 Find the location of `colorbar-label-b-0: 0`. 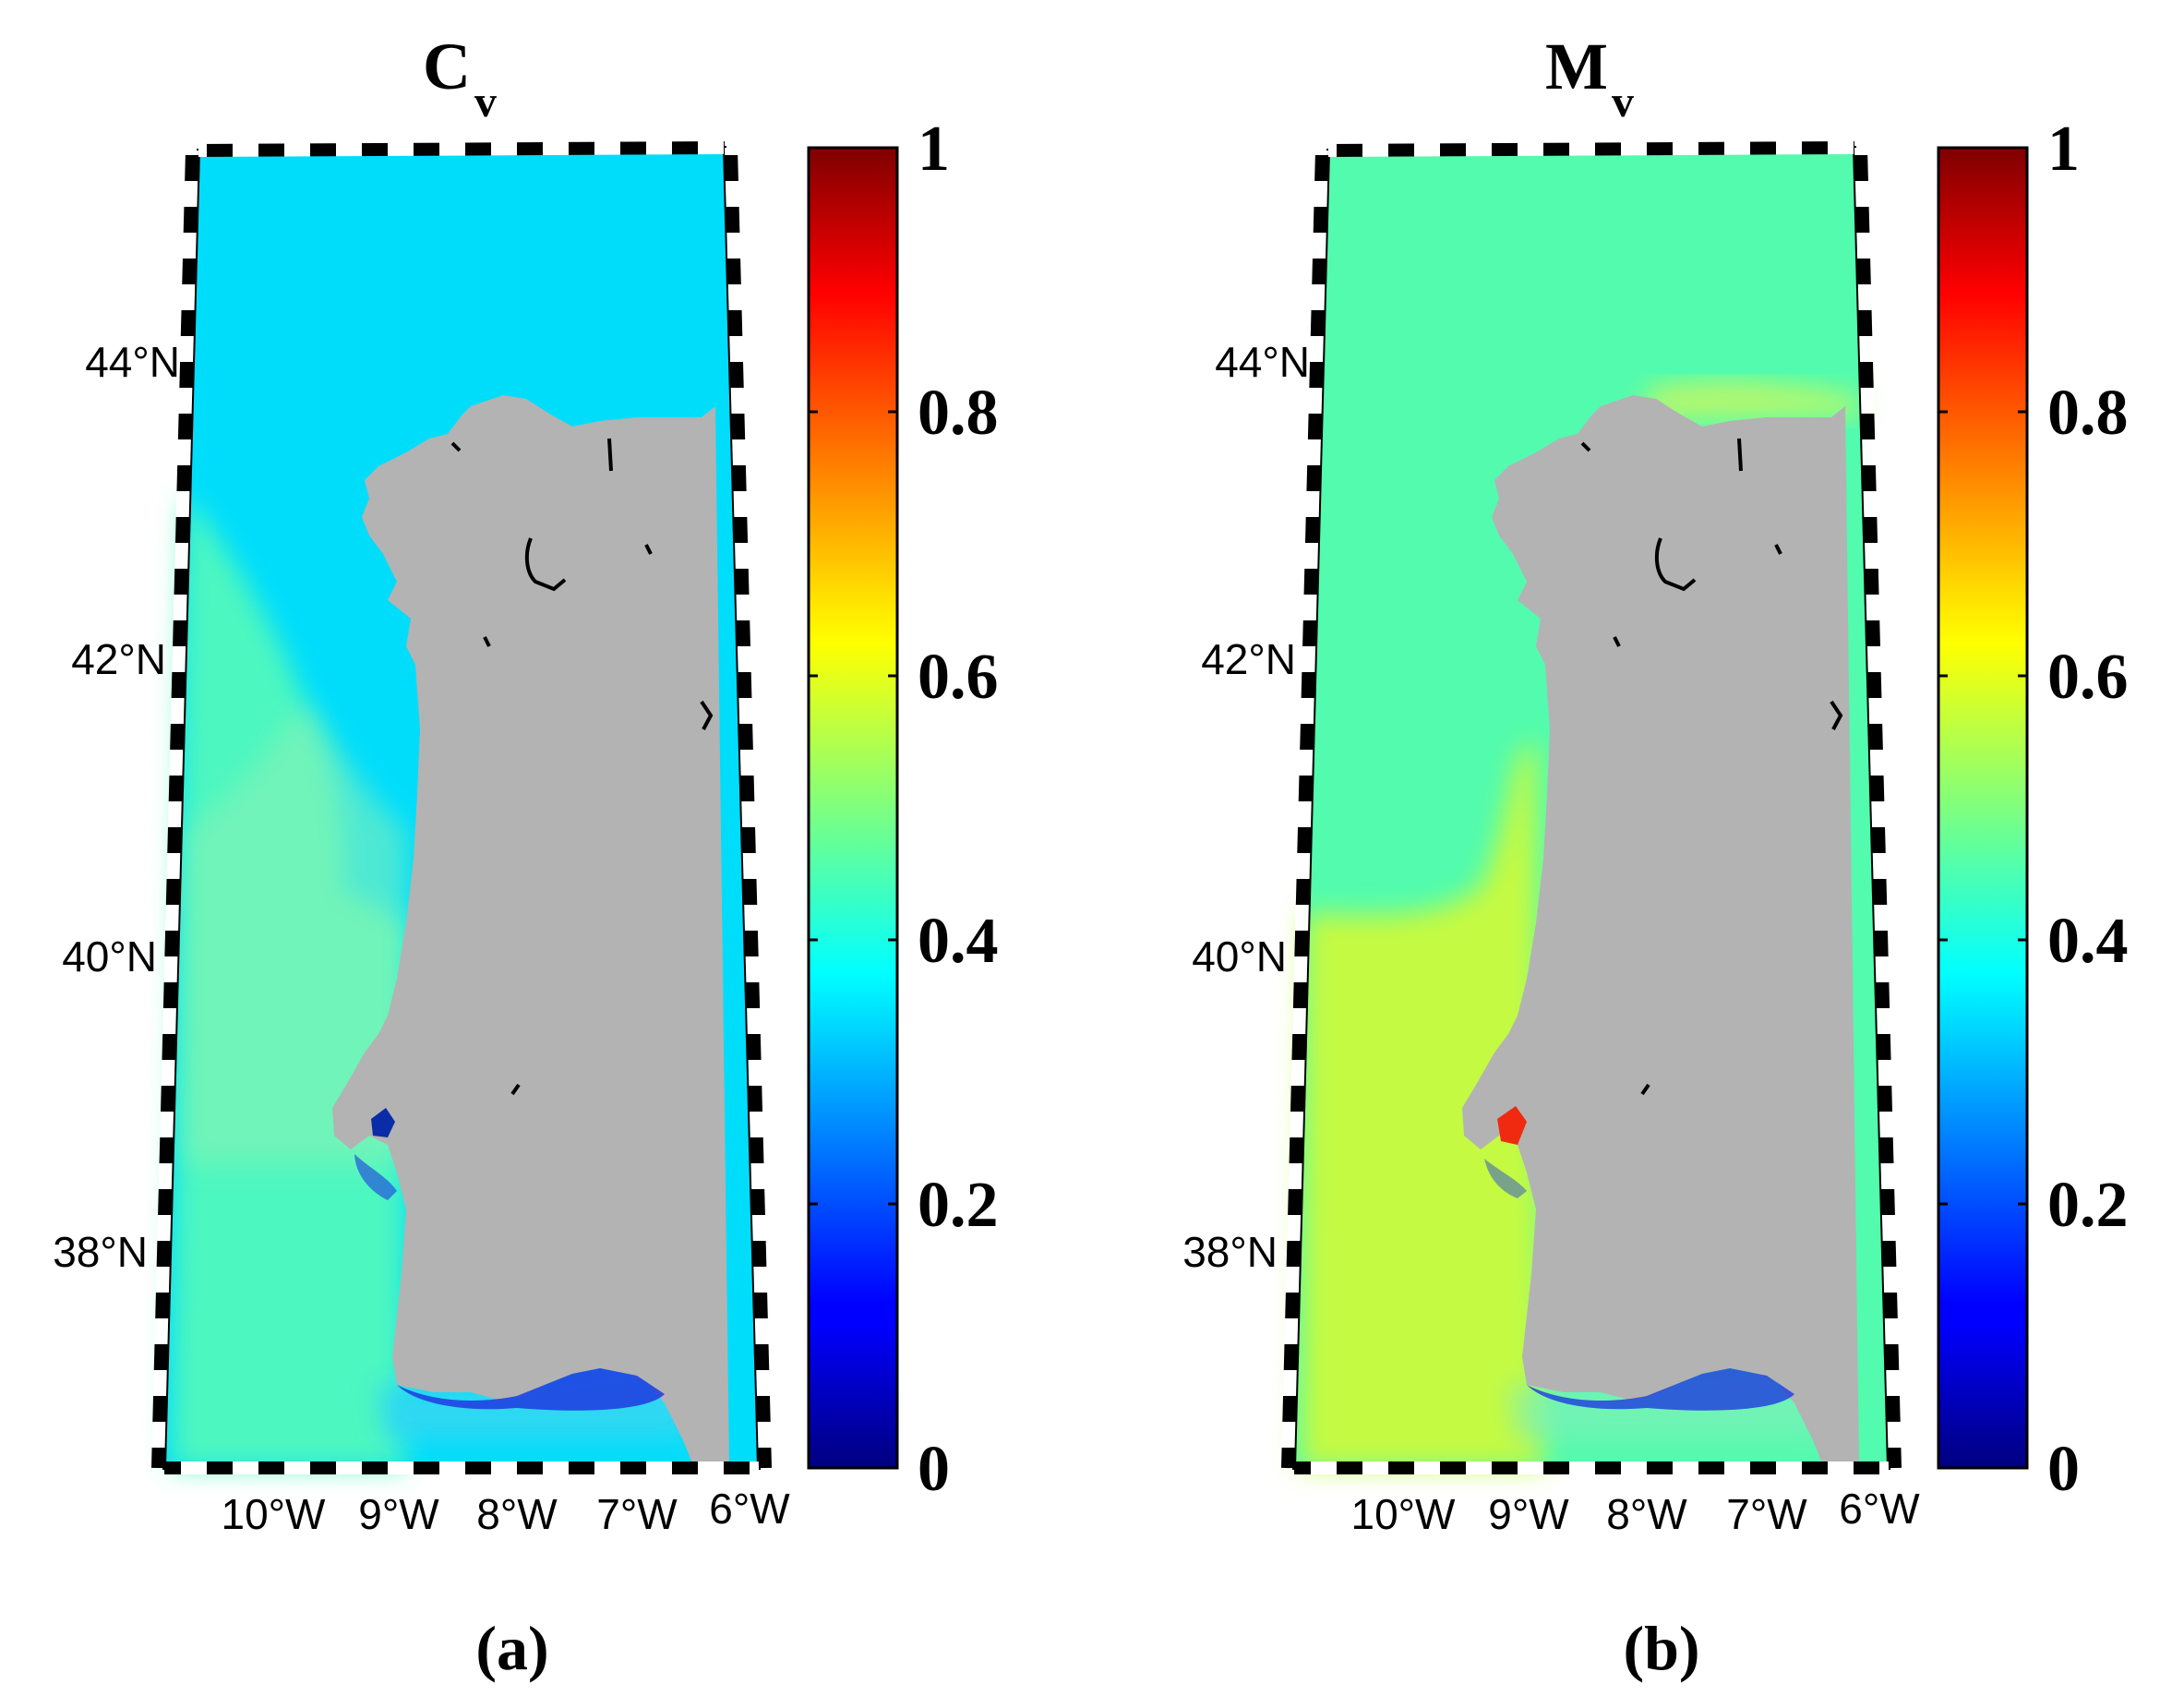

colorbar-label-b-0: 0 is located at coordinates (2063, 1469).